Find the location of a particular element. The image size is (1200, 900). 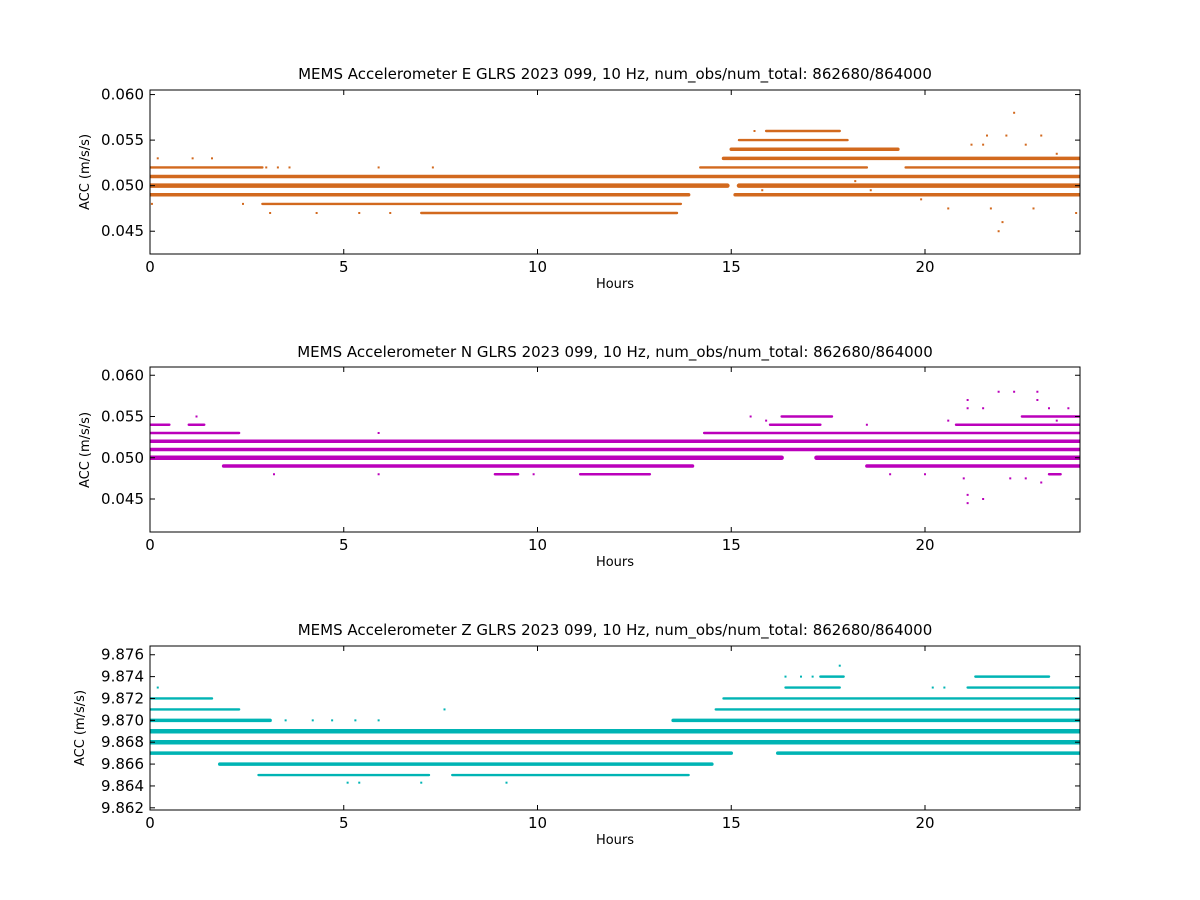

y-tick-label: 9.864 is located at coordinates (122, 786).